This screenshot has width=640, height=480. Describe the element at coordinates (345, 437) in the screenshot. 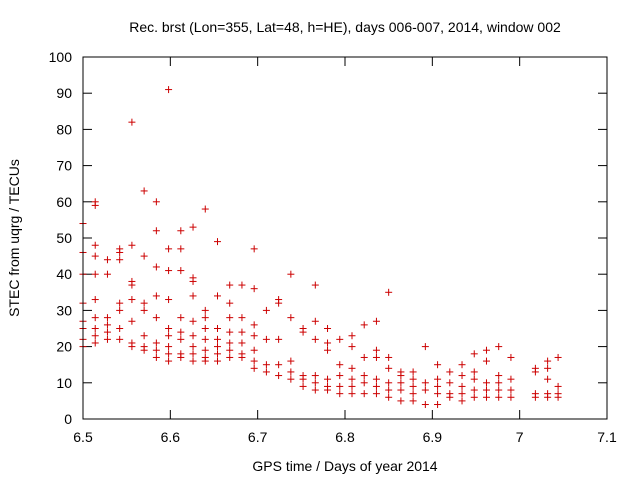

I see `x-tick-label: 6.8` at that location.